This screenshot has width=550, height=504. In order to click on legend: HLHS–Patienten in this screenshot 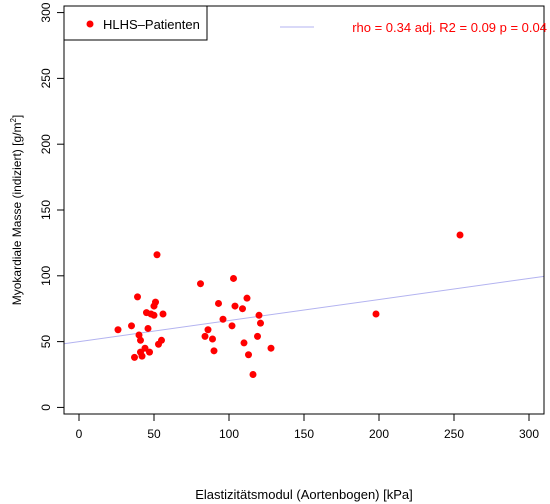, I will do `click(135, 23)`.